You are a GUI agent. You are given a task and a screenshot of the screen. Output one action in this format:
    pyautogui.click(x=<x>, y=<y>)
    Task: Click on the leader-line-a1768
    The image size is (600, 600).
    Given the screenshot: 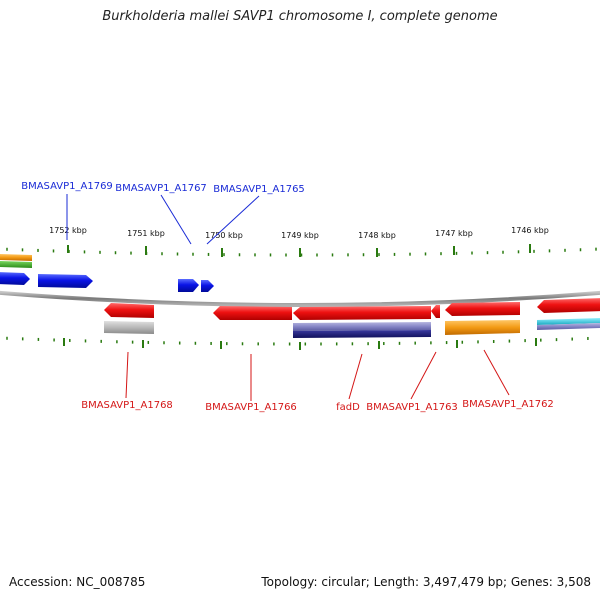 What is the action you would take?
    pyautogui.click(x=127, y=375)
    